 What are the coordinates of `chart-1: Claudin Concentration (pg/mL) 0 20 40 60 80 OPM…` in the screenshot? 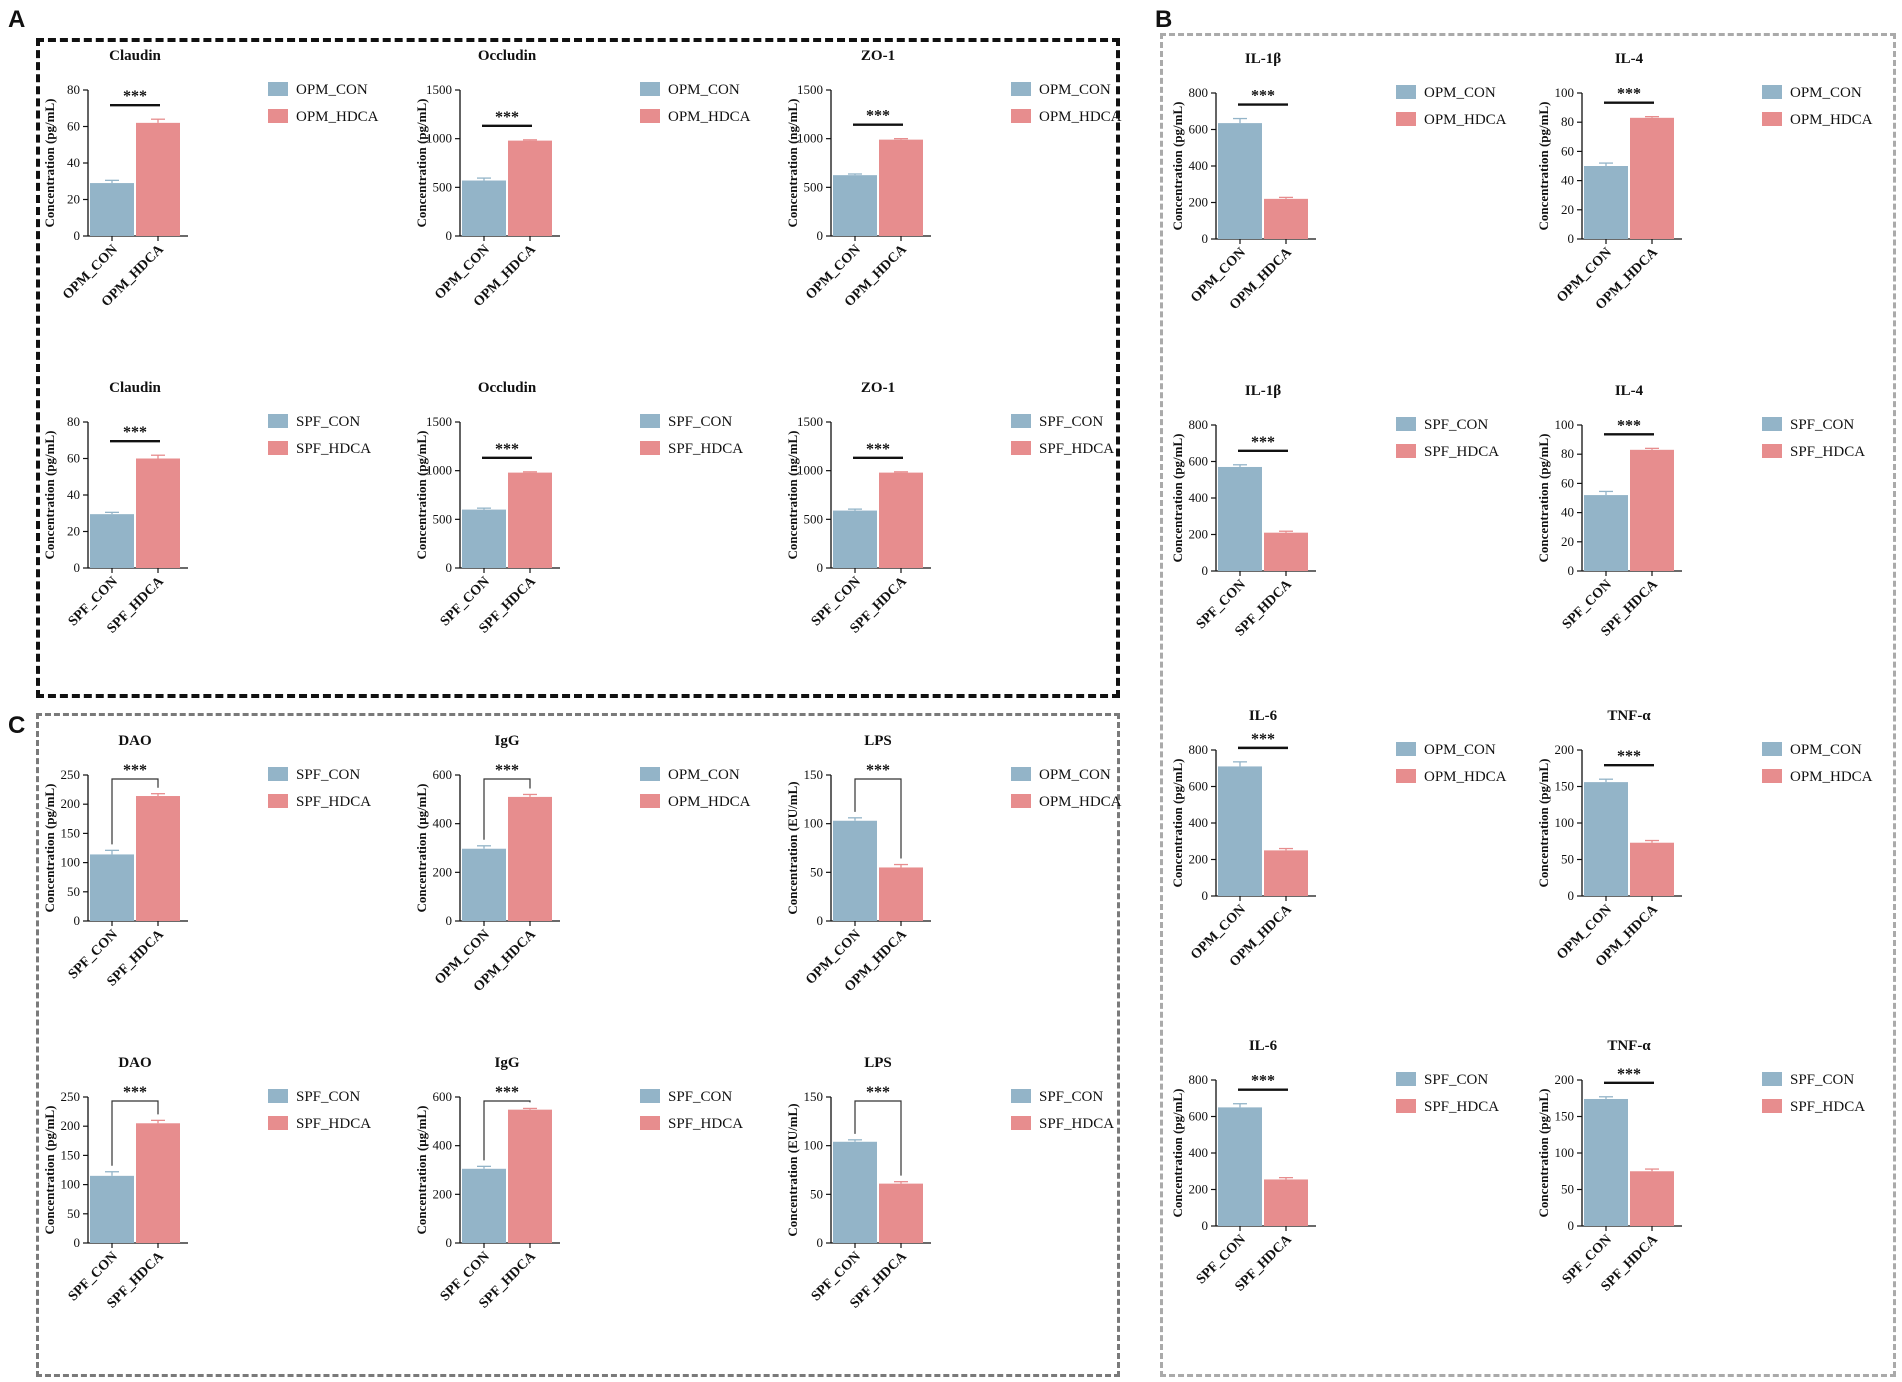 It's located at (210, 179).